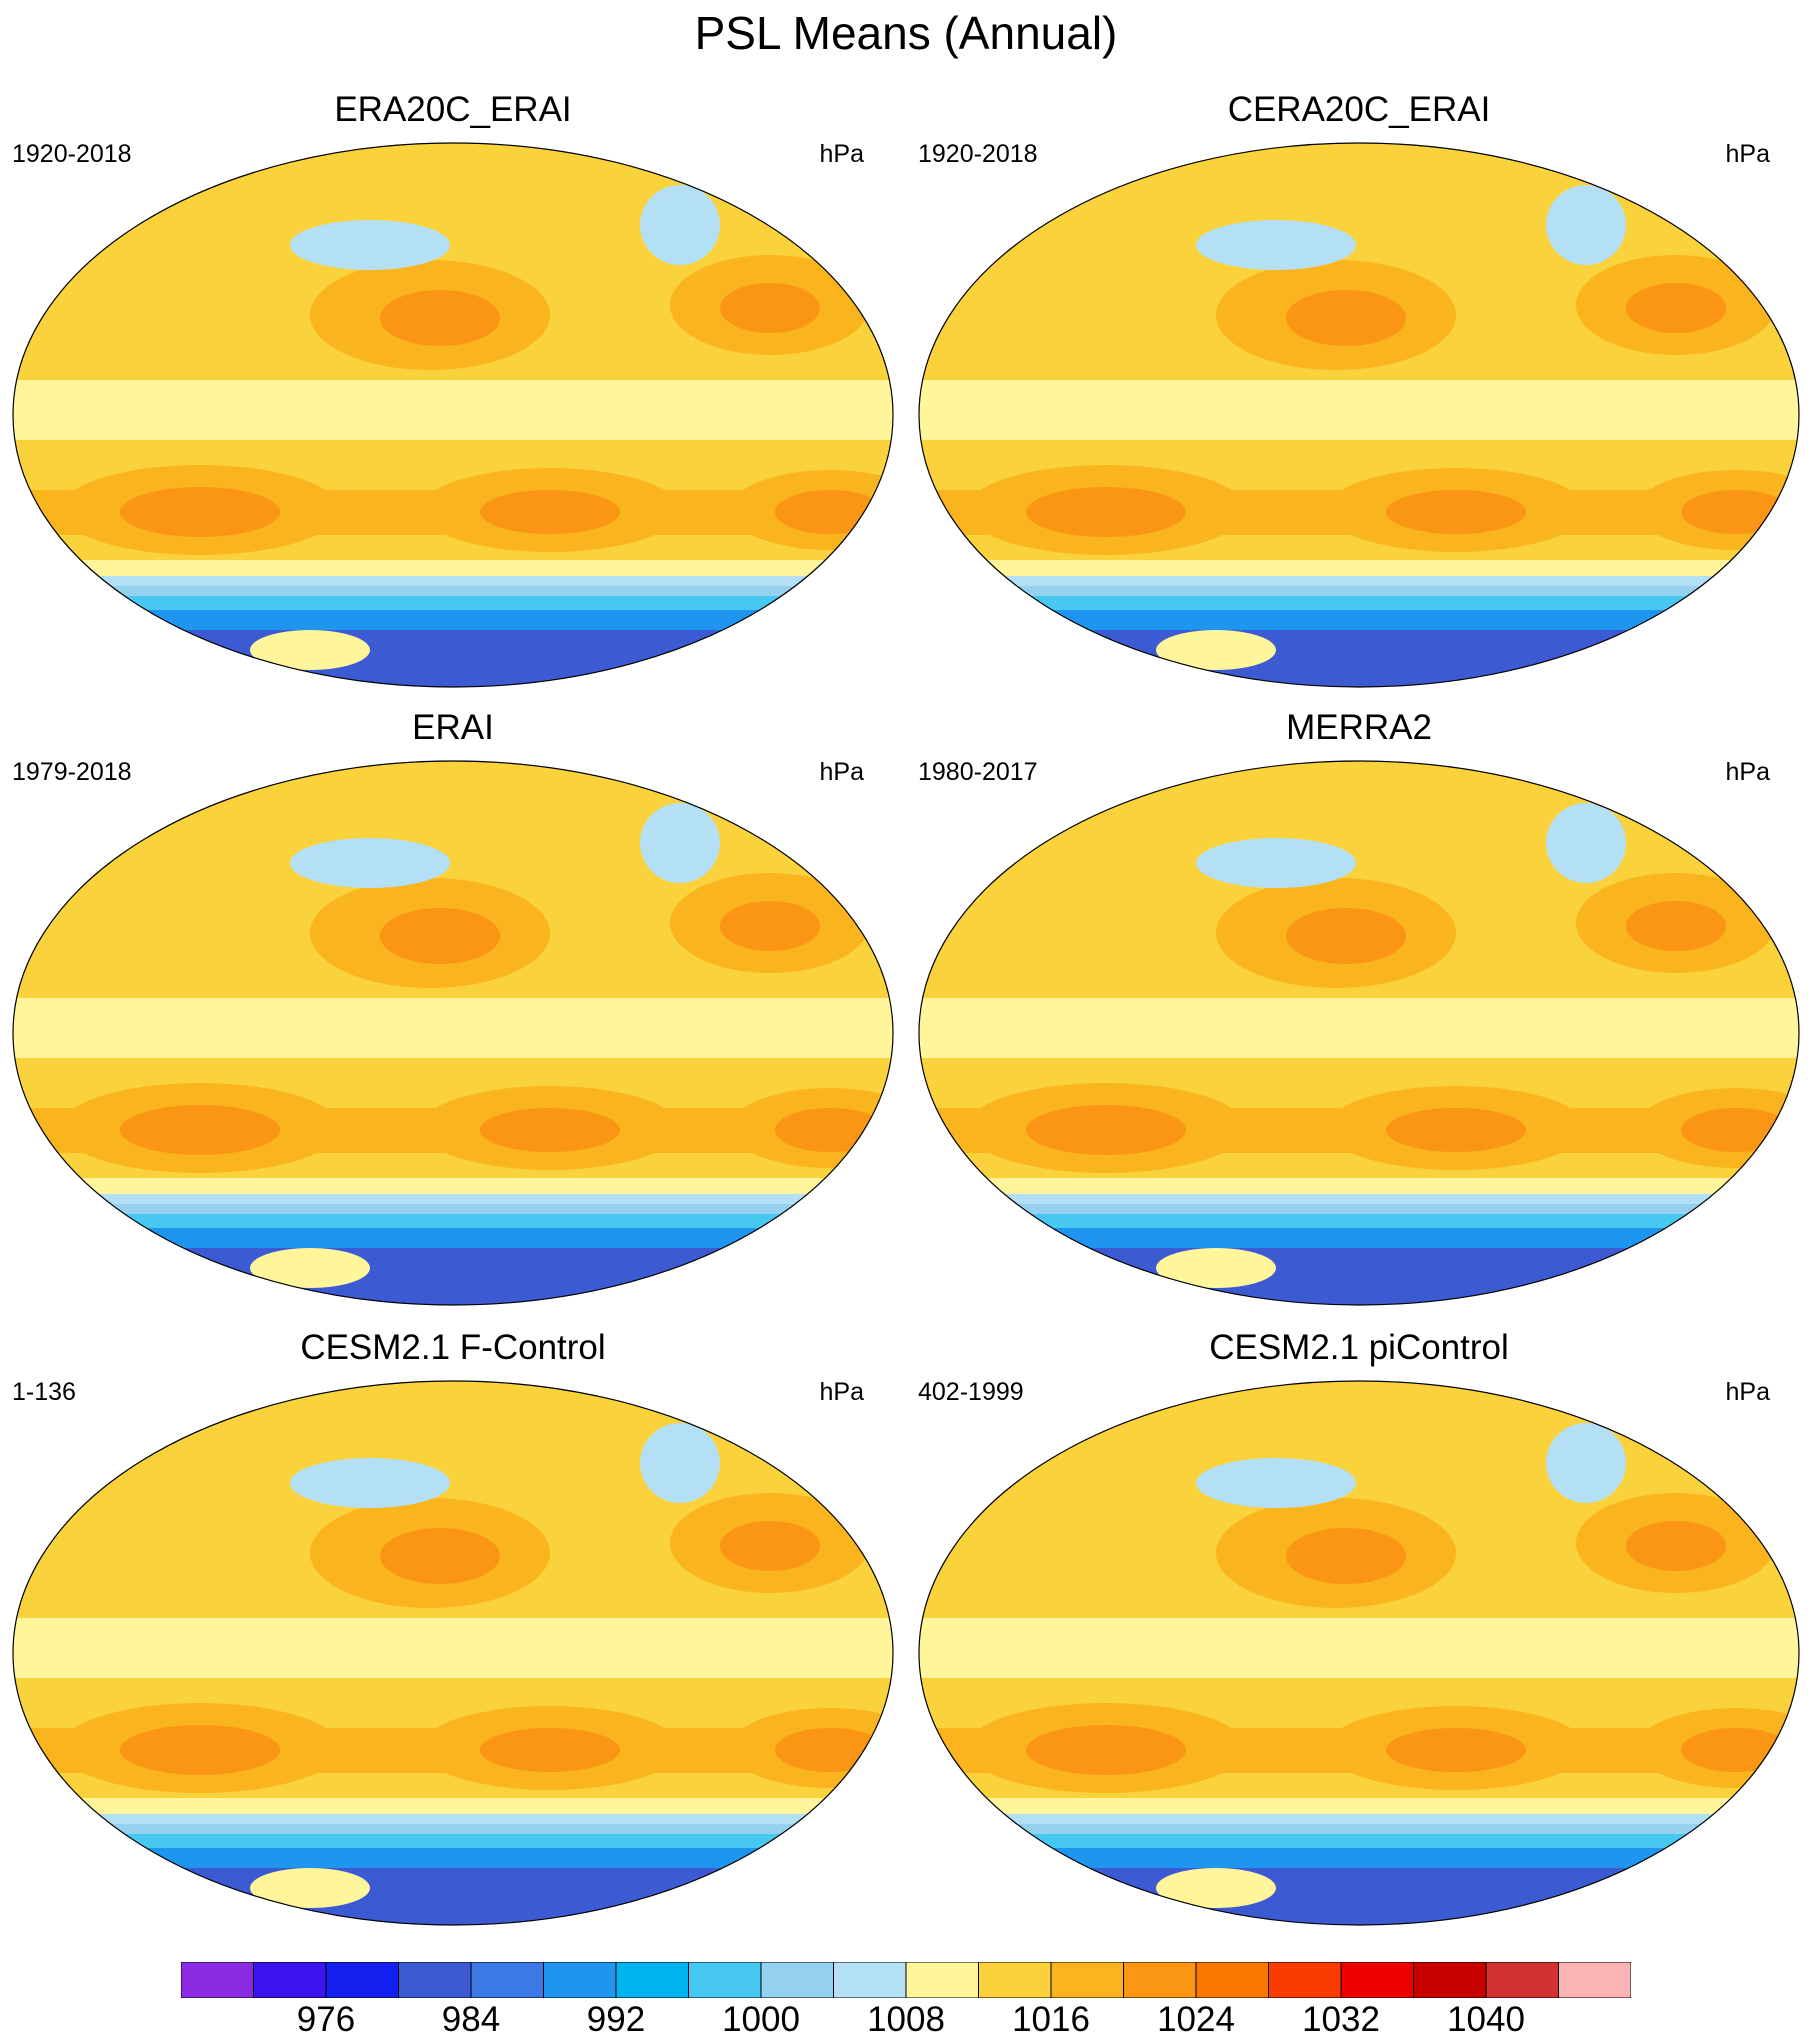  I want to click on panel-title: MERRA2, so click(1359, 727).